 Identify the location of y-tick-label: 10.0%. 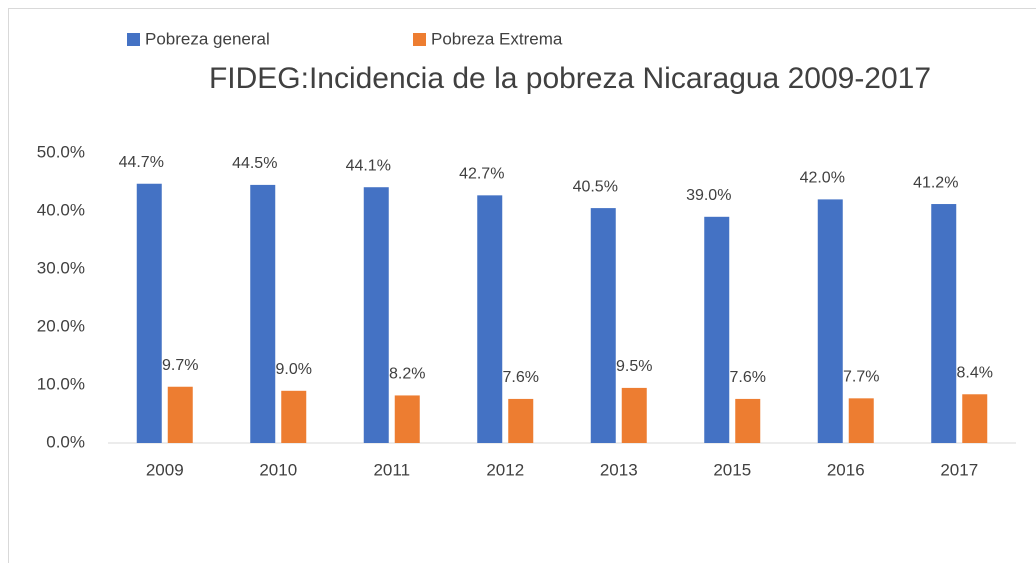
(61, 383).